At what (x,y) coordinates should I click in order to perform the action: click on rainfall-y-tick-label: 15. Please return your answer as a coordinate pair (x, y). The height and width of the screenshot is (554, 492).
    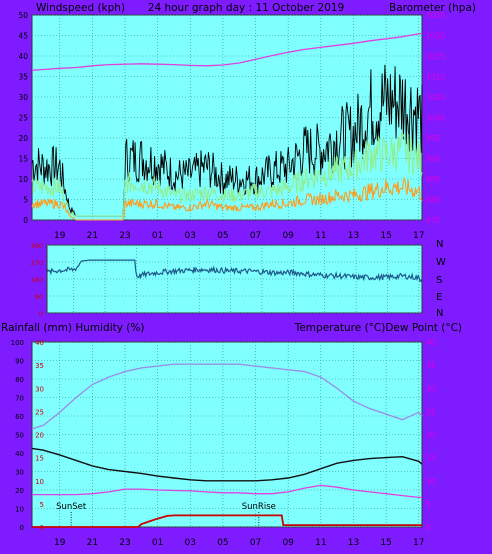
    Looking at the image, I should click on (39, 459).